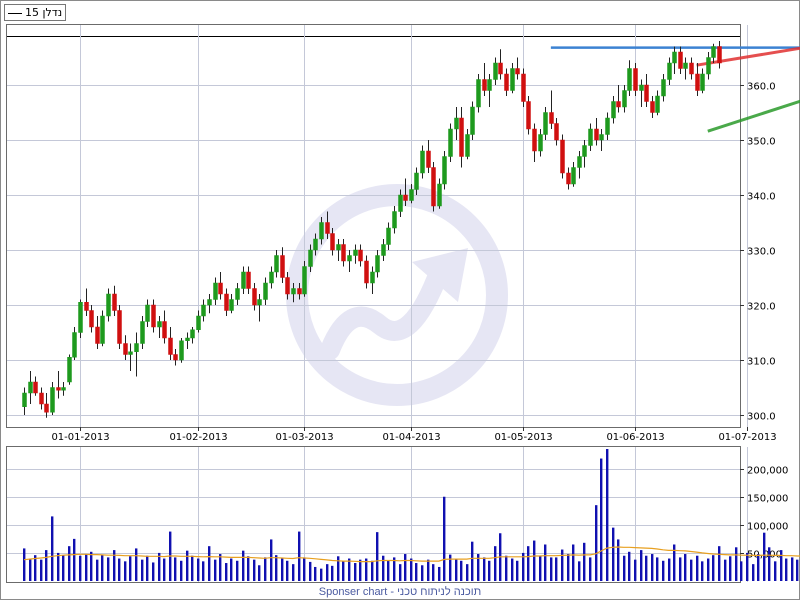  I want to click on volume-y-tick-label: 200,000, so click(767, 471).